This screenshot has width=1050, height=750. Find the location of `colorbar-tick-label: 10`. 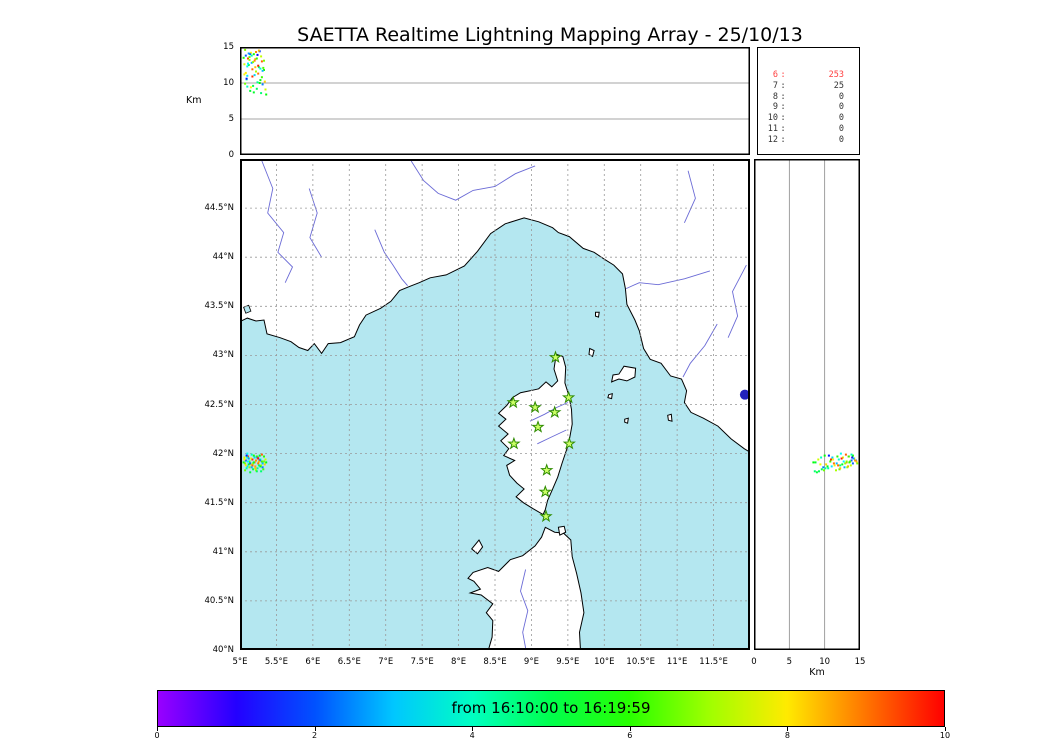

colorbar-tick-label: 10 is located at coordinates (945, 735).